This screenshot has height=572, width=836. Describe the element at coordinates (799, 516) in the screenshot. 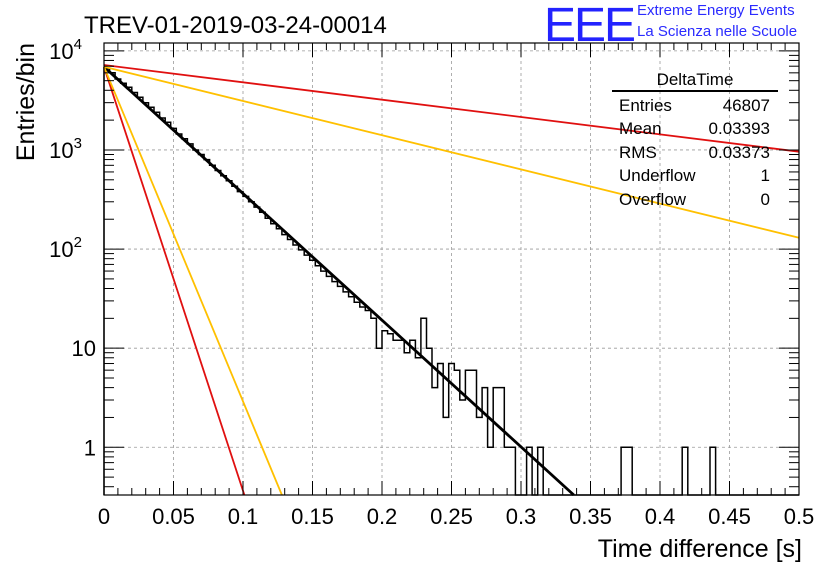

I see `x-tick-label: 0.5` at that location.